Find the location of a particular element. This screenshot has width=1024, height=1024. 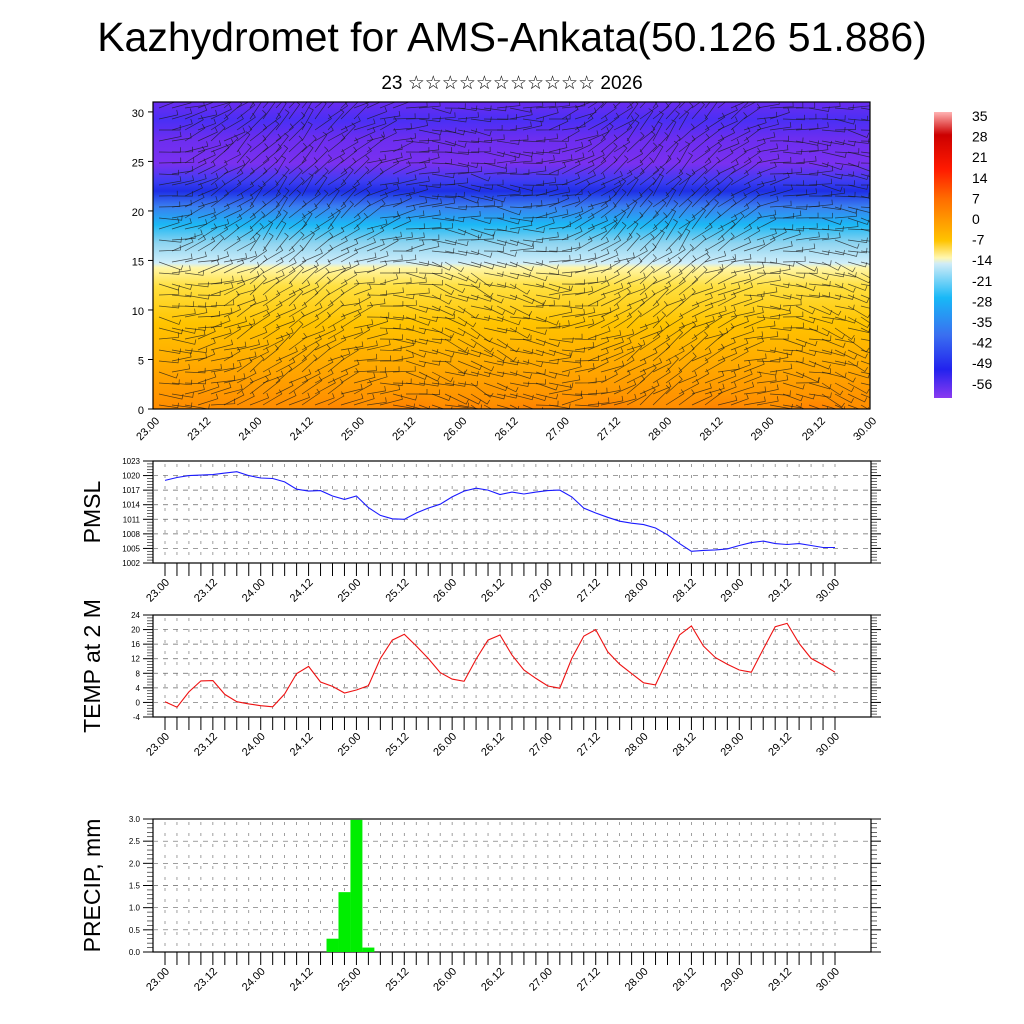

x-tick-label: 29.12 is located at coordinates (780, 980).